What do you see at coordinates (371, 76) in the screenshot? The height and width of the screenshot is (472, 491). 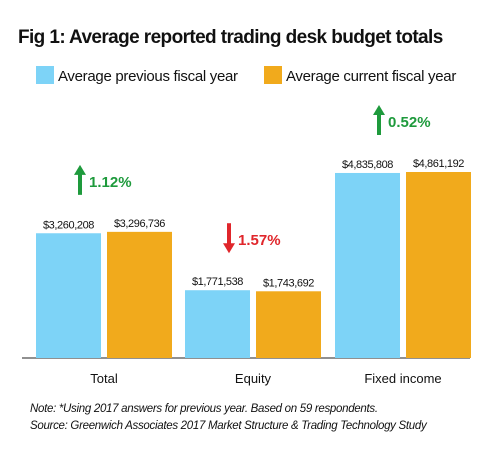 I see `legend-label: Average current fiscal year` at bounding box center [371, 76].